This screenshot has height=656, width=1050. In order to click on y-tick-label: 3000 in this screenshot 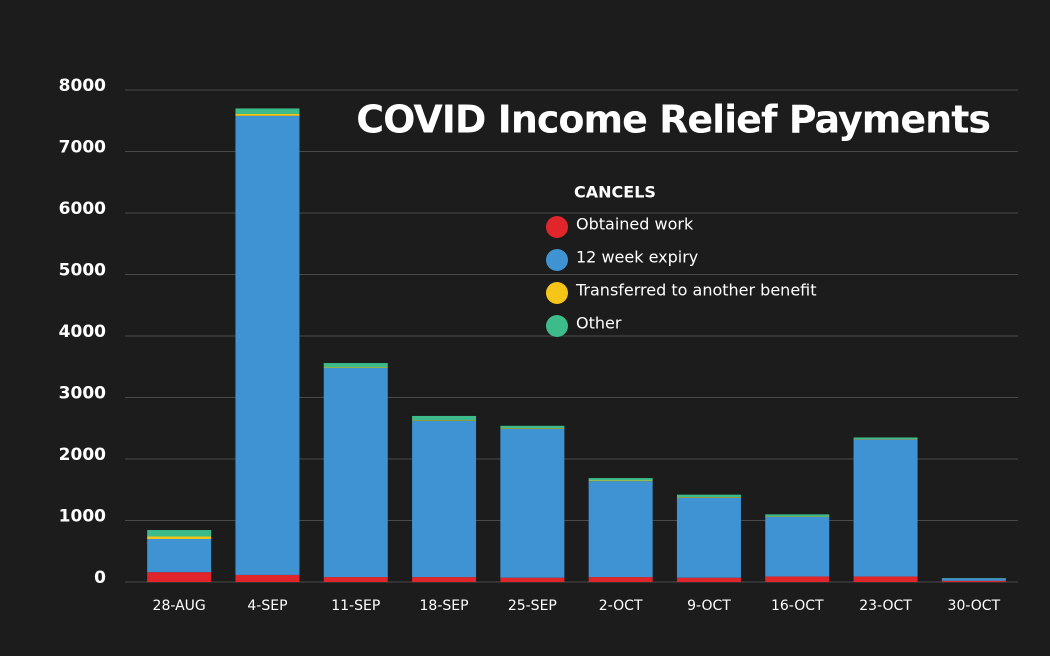, I will do `click(82, 394)`.